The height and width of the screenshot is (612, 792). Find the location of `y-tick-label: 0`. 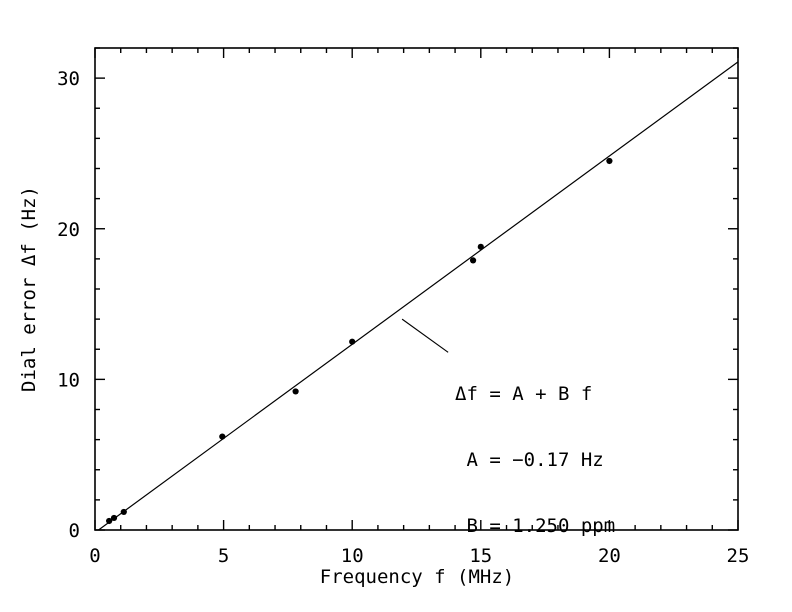

y-tick-label: 0 is located at coordinates (74, 531).